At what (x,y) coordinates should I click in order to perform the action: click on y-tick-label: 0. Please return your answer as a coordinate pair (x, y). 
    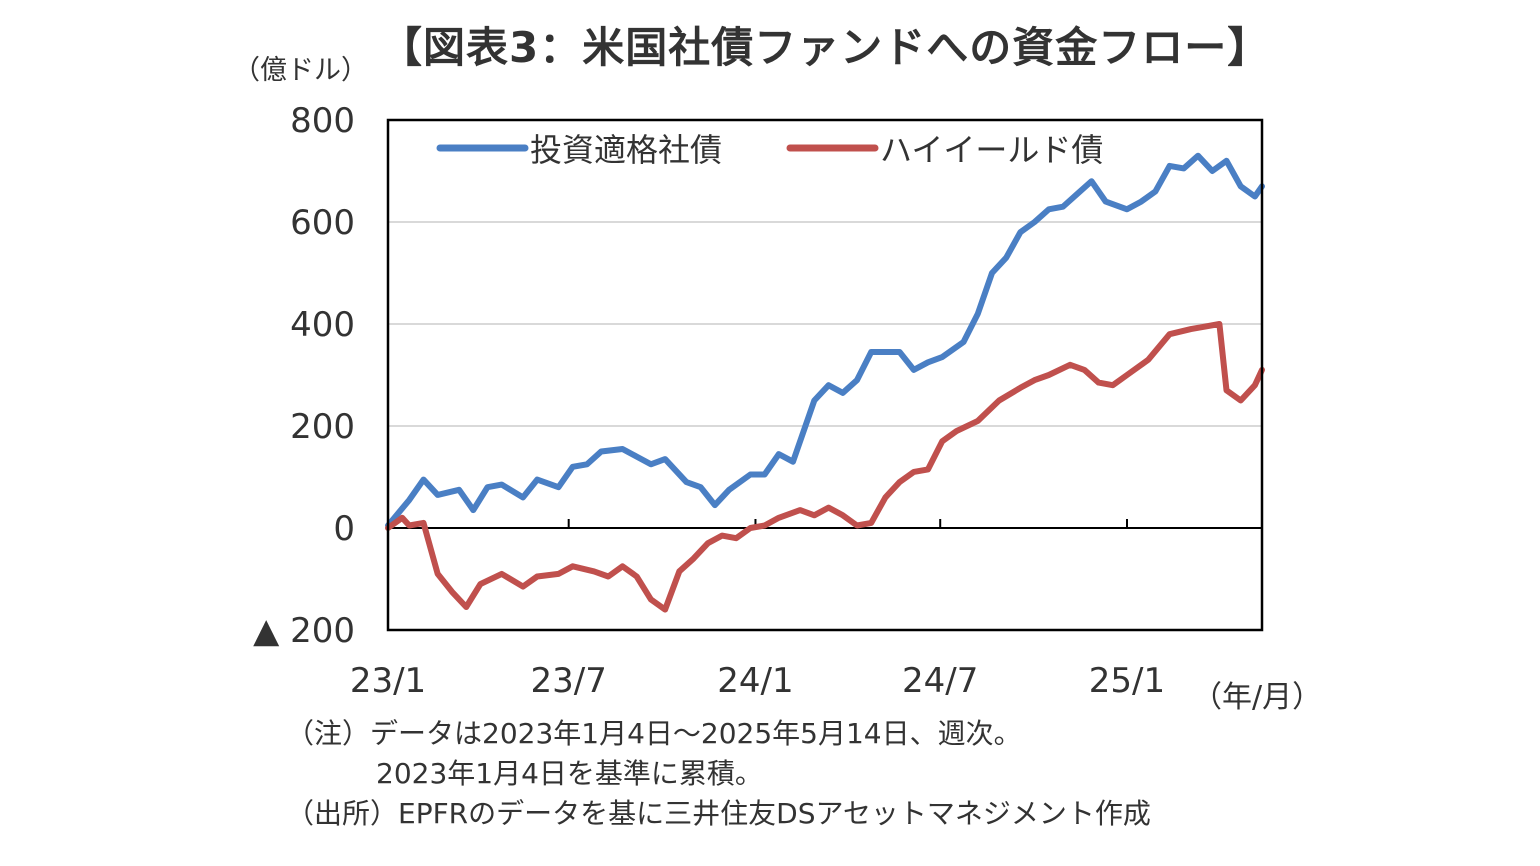
    Looking at the image, I should click on (344, 529).